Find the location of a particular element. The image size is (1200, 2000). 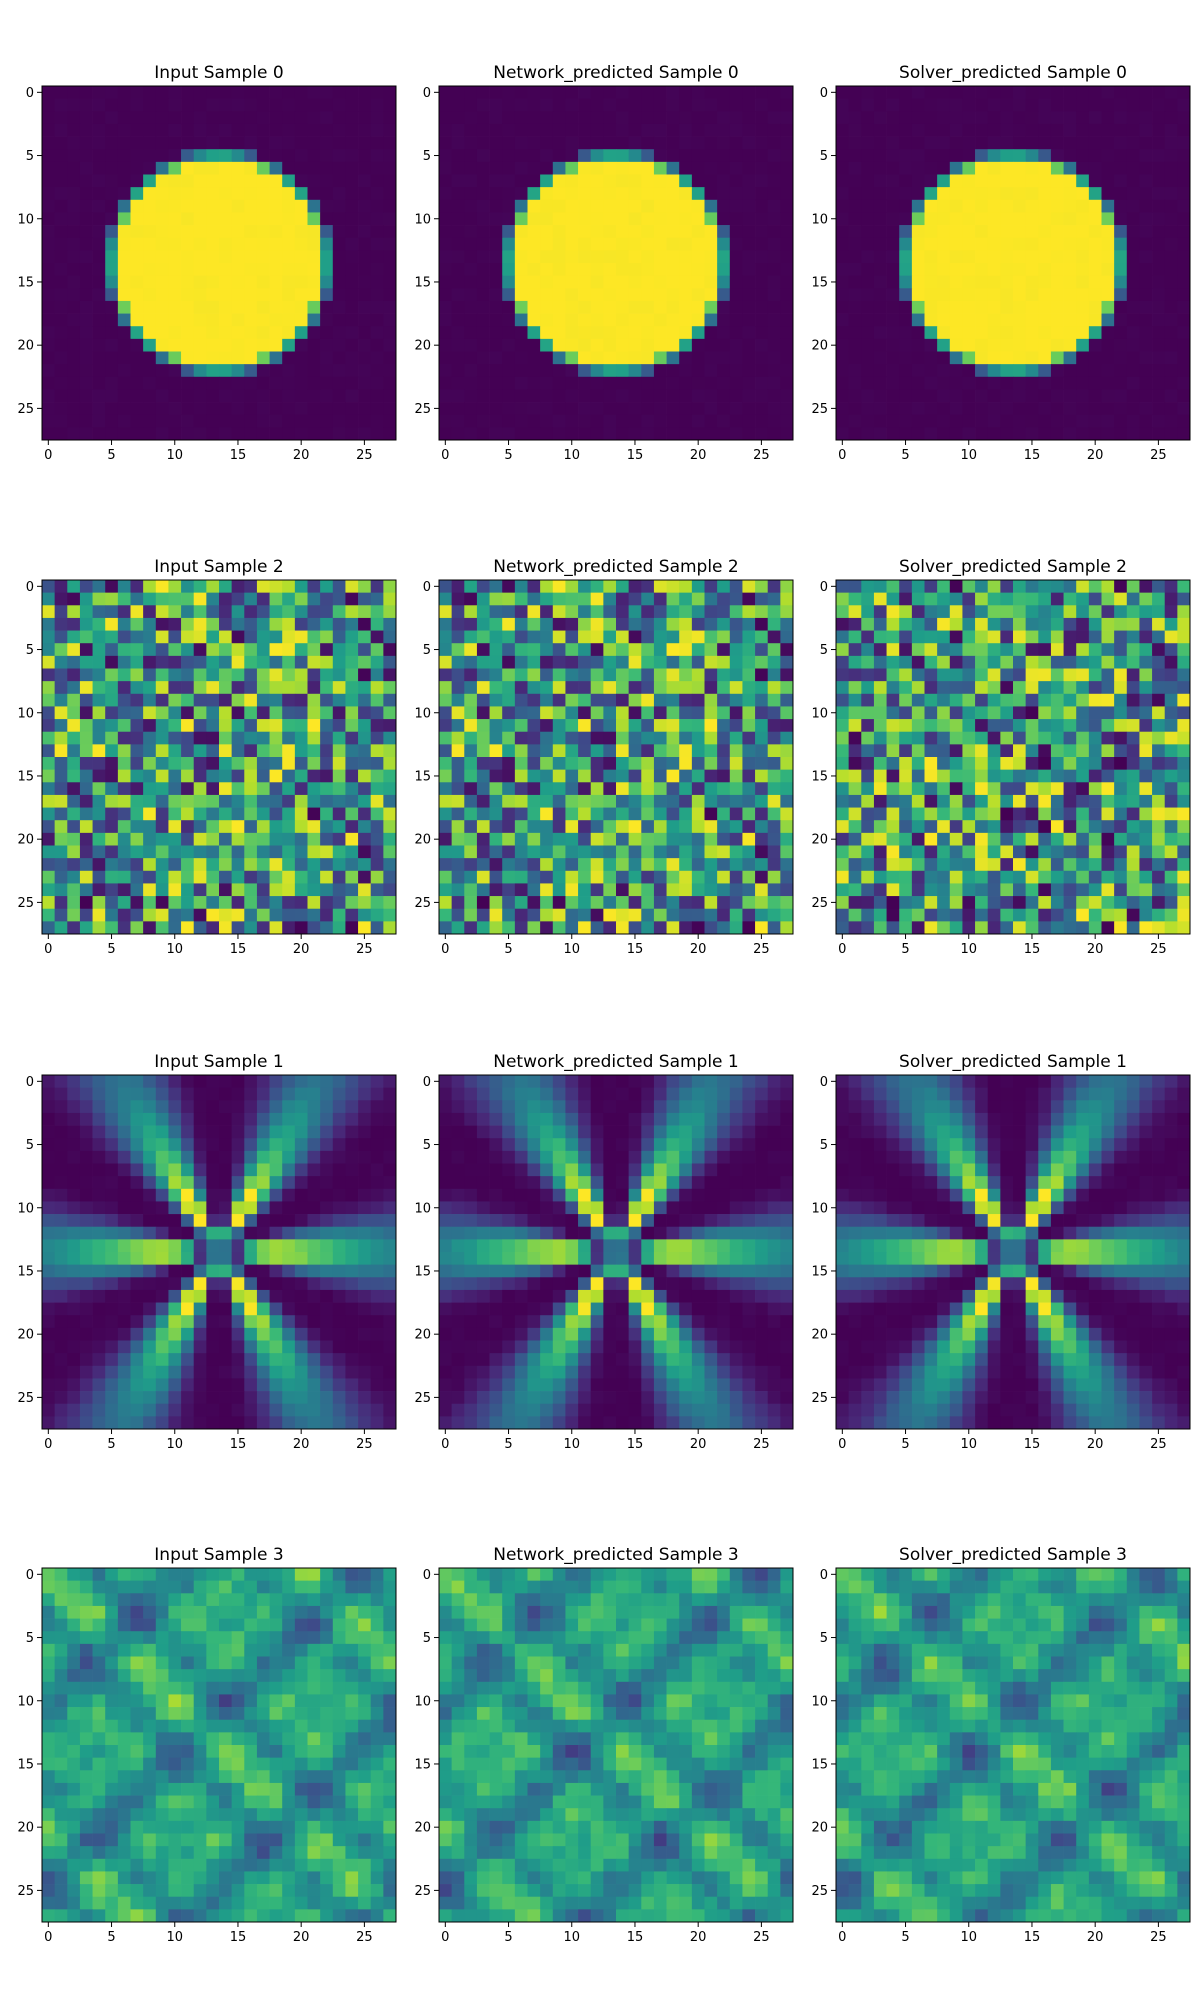

axes-frame is located at coordinates (616, 263).